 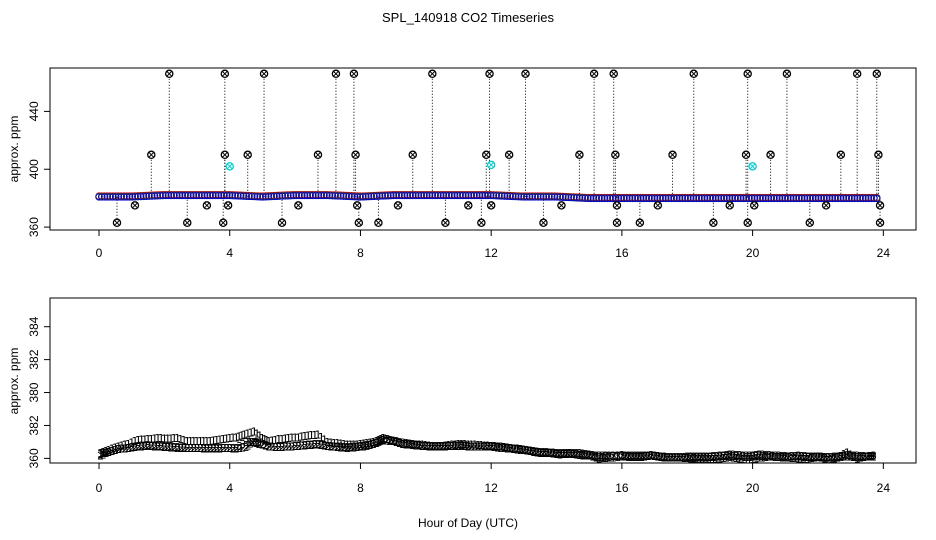 What do you see at coordinates (34, 326) in the screenshot?
I see `bottom-y-tick-label: 384` at bounding box center [34, 326].